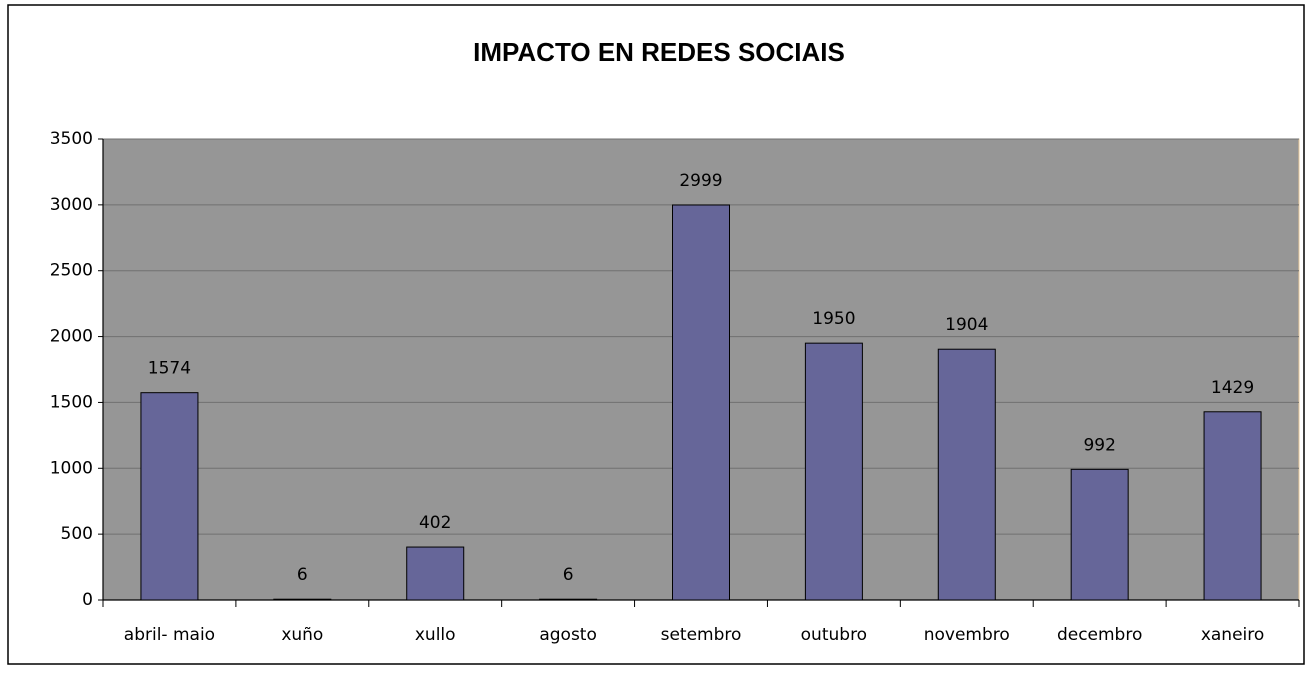 This screenshot has height=674, width=1312. Describe the element at coordinates (169, 369) in the screenshot. I see `data-label: 1574` at that location.